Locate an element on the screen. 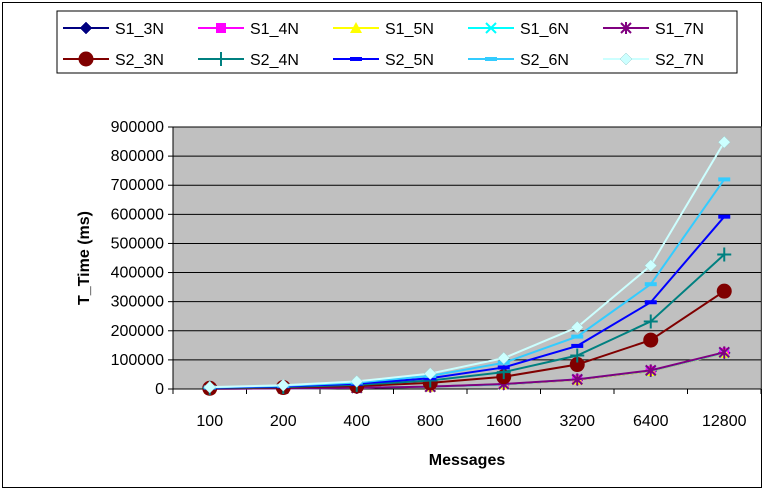 The height and width of the screenshot is (493, 766). x-tick-label: 3200 is located at coordinates (577, 421).